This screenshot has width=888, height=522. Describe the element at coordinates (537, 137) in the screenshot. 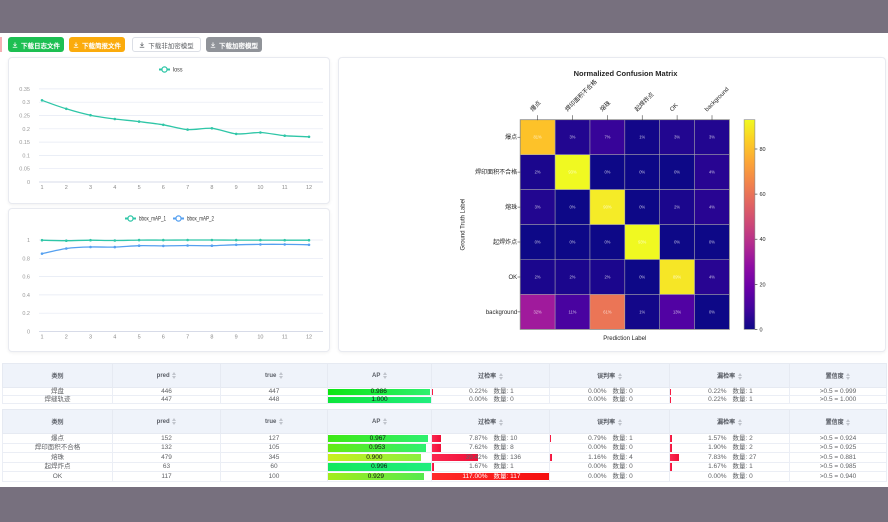

I see `svg-text: 81%` at that location.